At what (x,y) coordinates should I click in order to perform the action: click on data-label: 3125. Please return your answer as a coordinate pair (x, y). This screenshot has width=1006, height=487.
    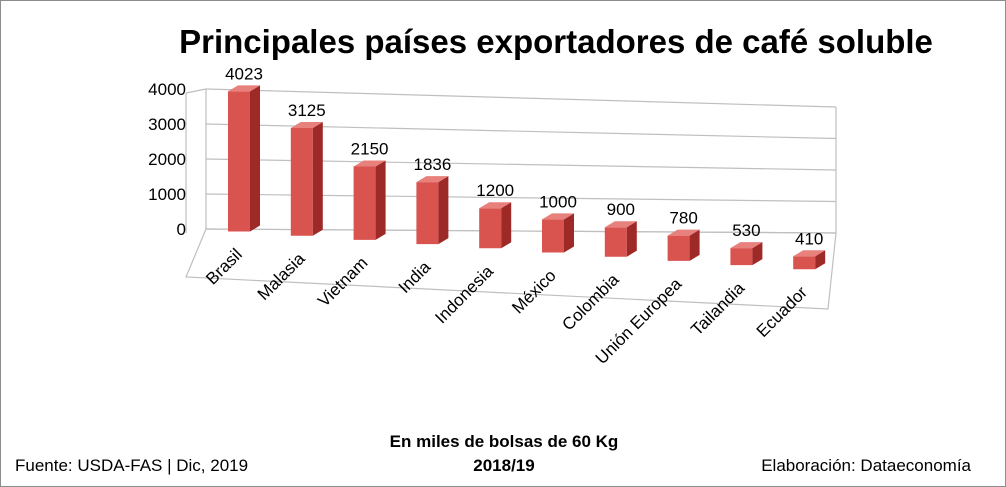
    Looking at the image, I should click on (307, 110).